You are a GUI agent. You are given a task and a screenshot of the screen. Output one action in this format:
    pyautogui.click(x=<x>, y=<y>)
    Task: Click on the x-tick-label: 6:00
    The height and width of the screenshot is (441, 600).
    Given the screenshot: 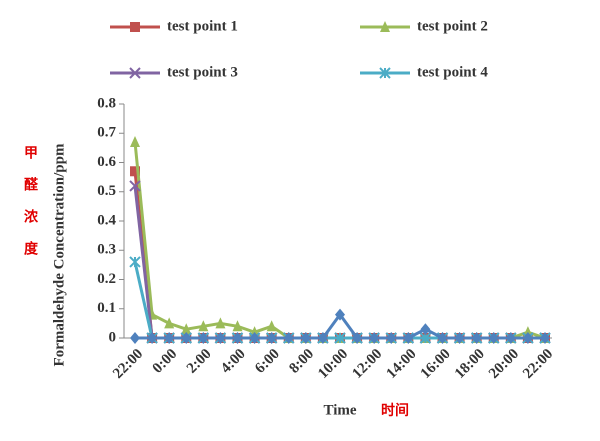 What is the action you would take?
    pyautogui.click(x=267, y=361)
    